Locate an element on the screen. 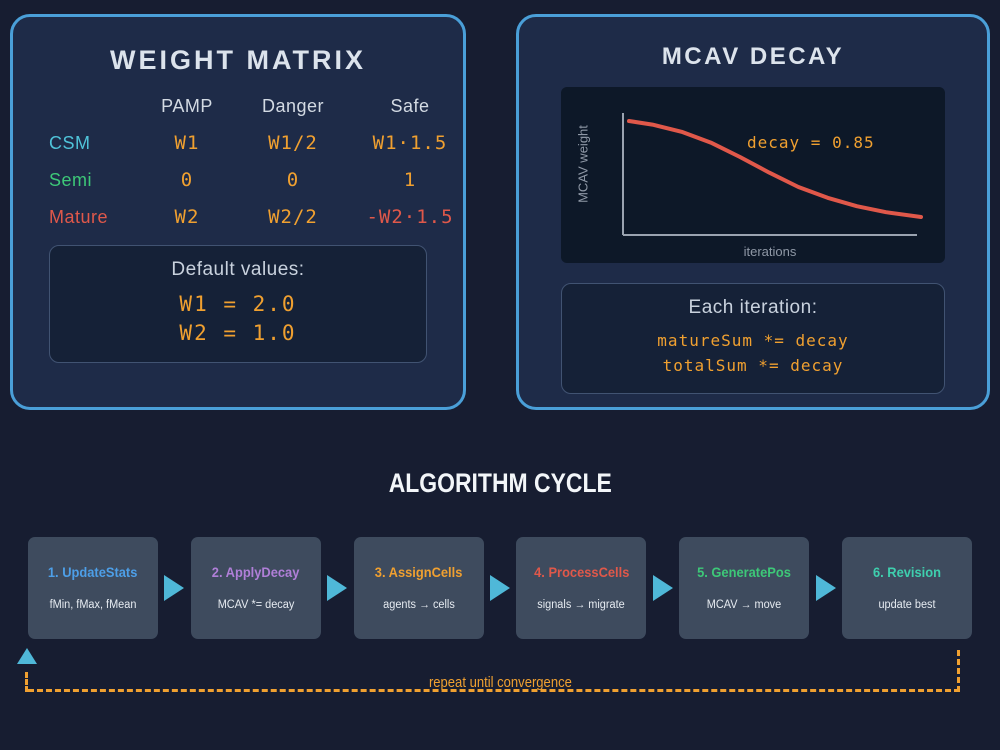  step-assign-cells: 3. AssignCells agents → cells is located at coordinates (418, 588).